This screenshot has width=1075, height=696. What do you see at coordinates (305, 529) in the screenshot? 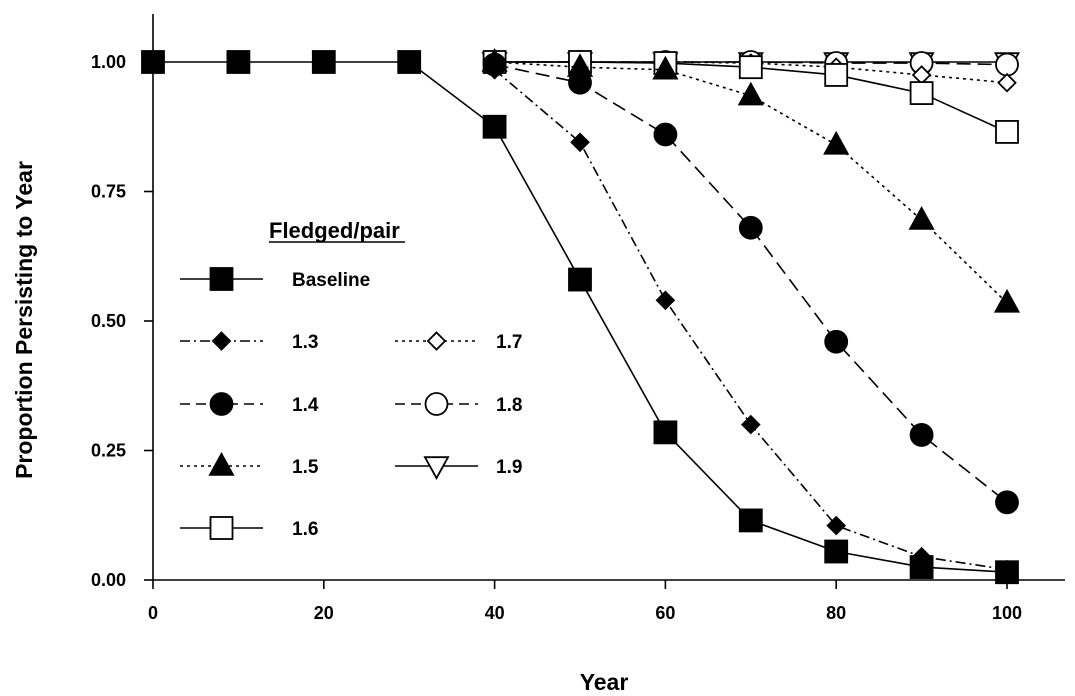
I see `legend-label: 1.6` at bounding box center [305, 529].